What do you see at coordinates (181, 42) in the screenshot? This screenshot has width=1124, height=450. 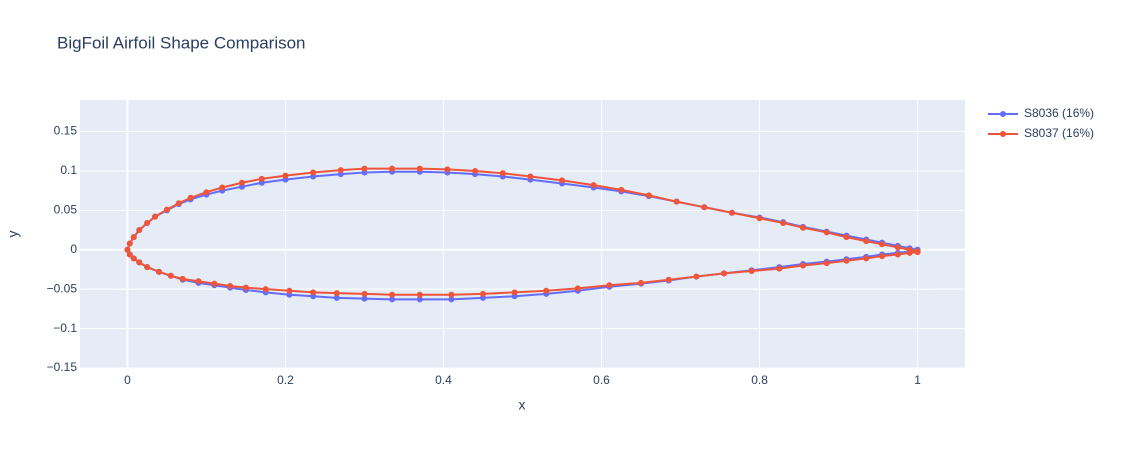 I see `chart-title: BigFoil Airfoil Shape Comparison` at bounding box center [181, 42].